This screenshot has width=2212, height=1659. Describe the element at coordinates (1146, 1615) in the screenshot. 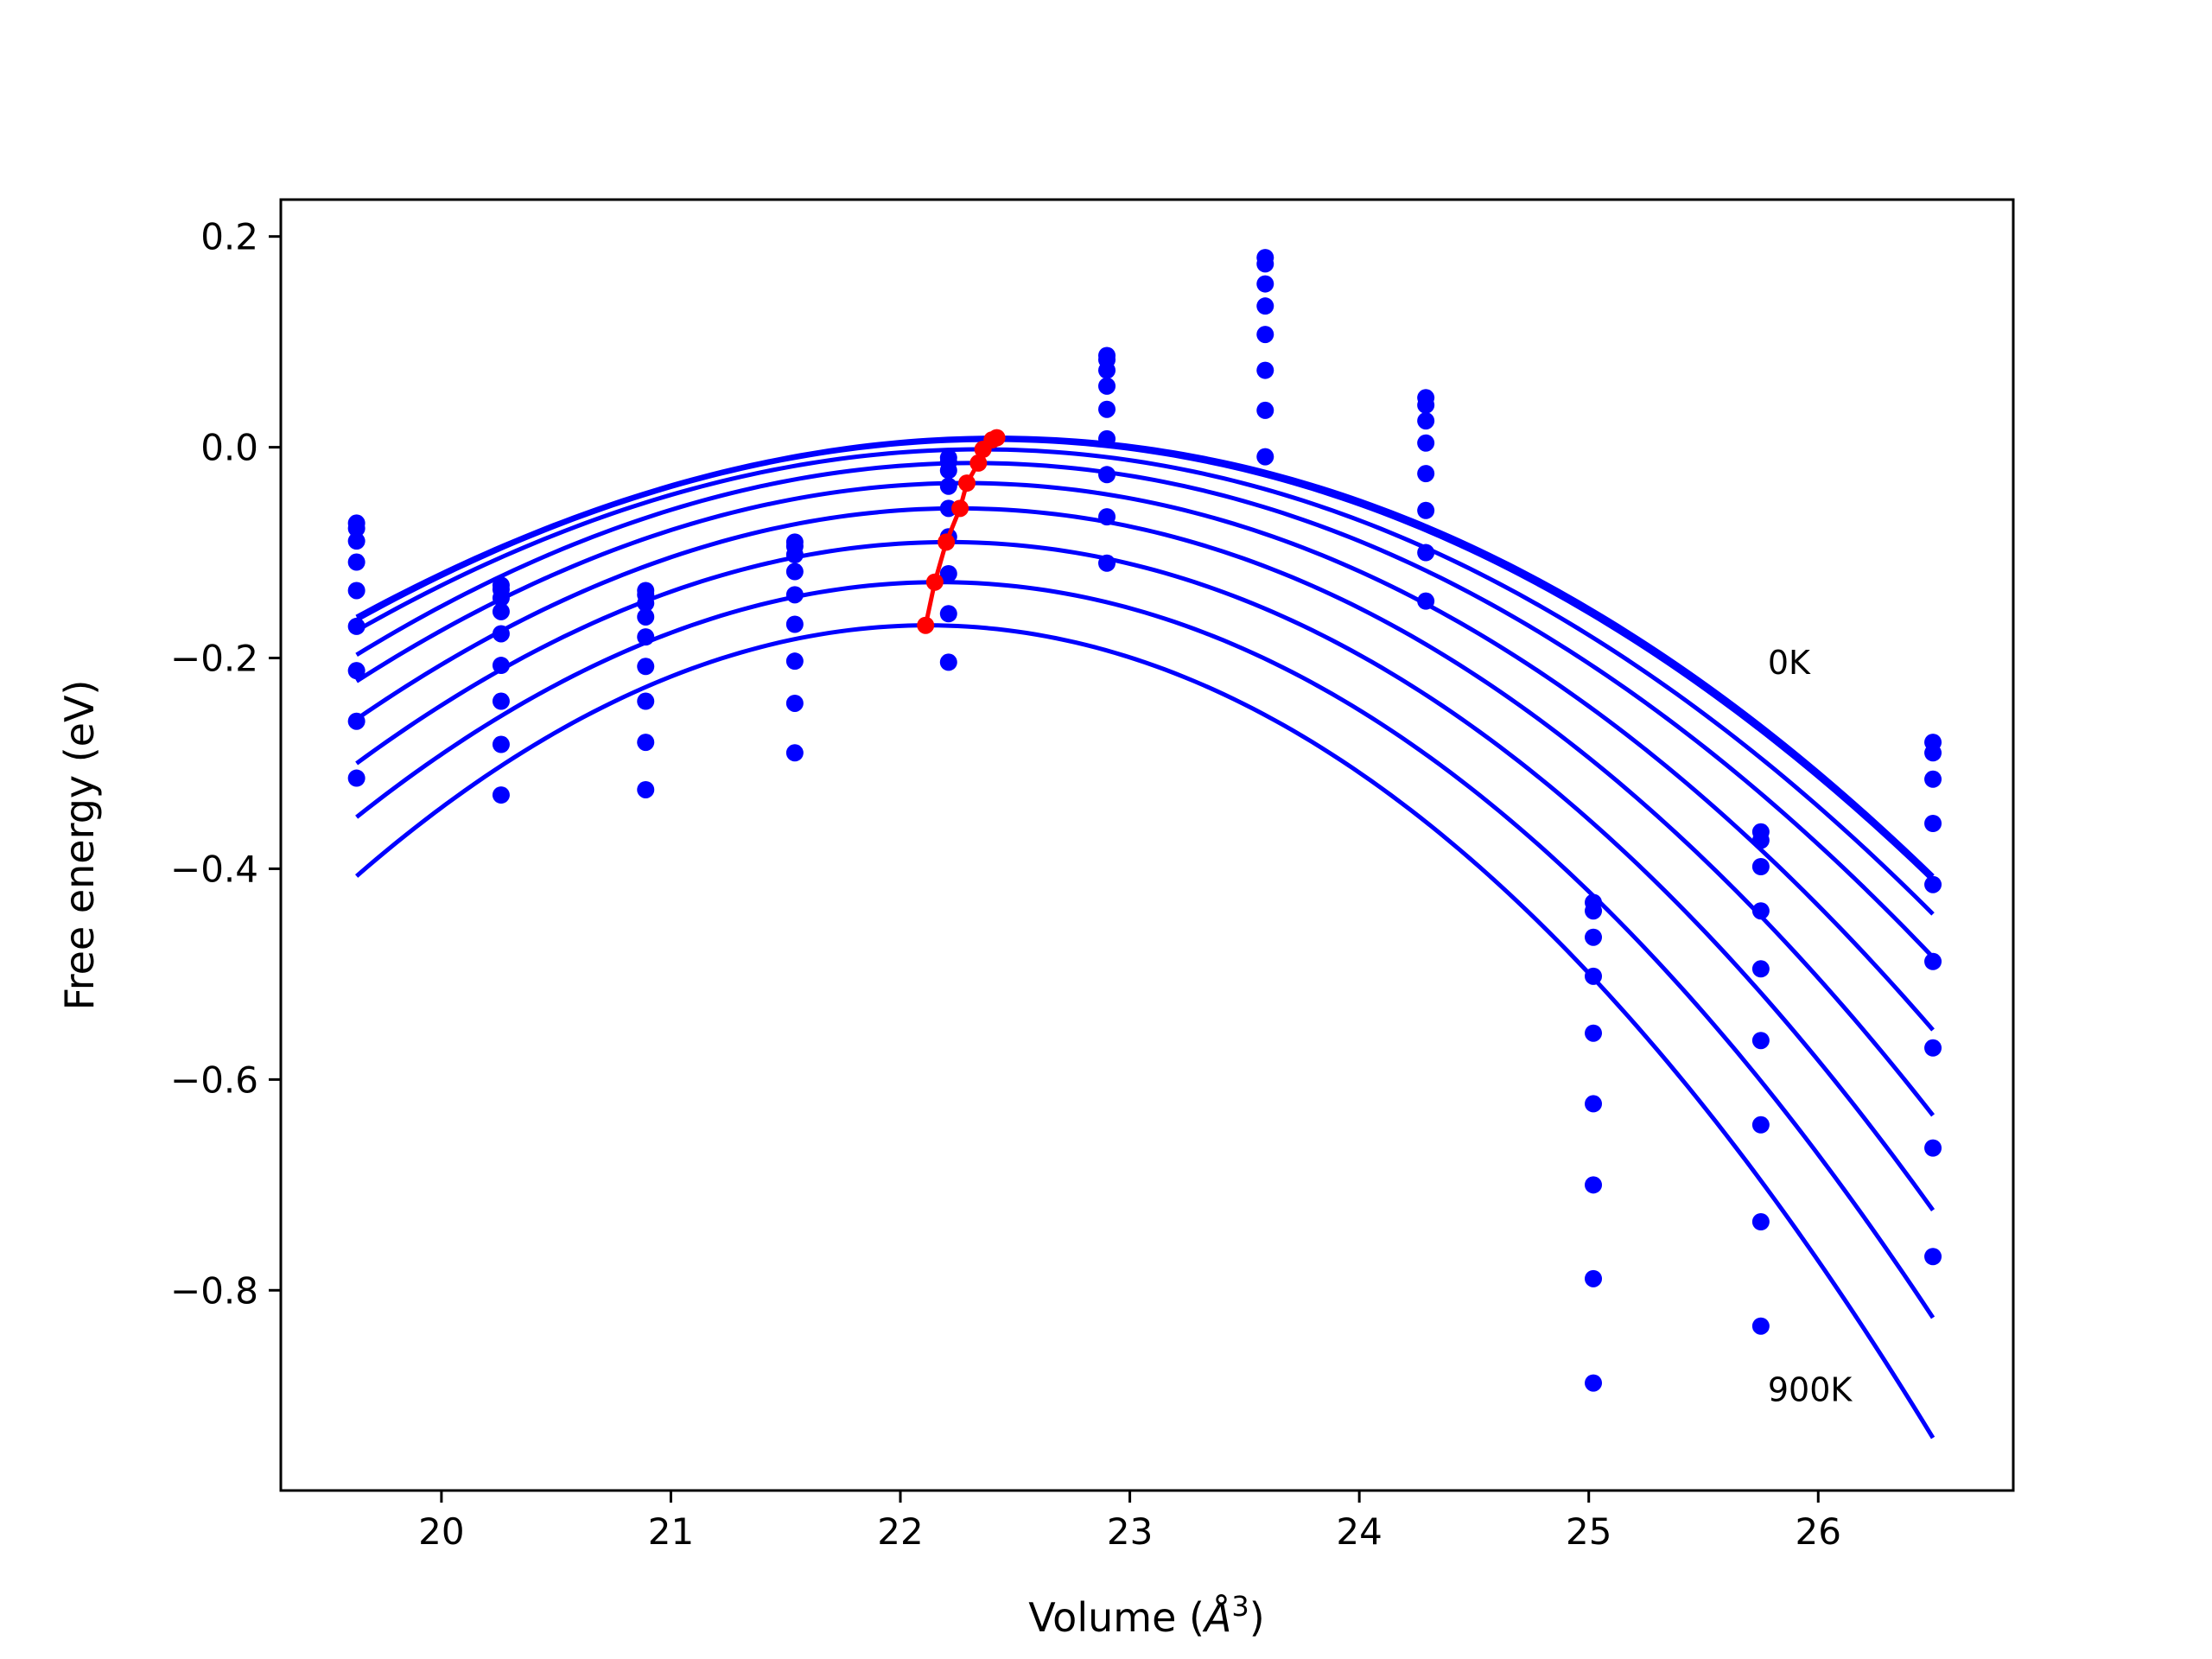

I see `x-axis-label: Volume (Å3)` at that location.